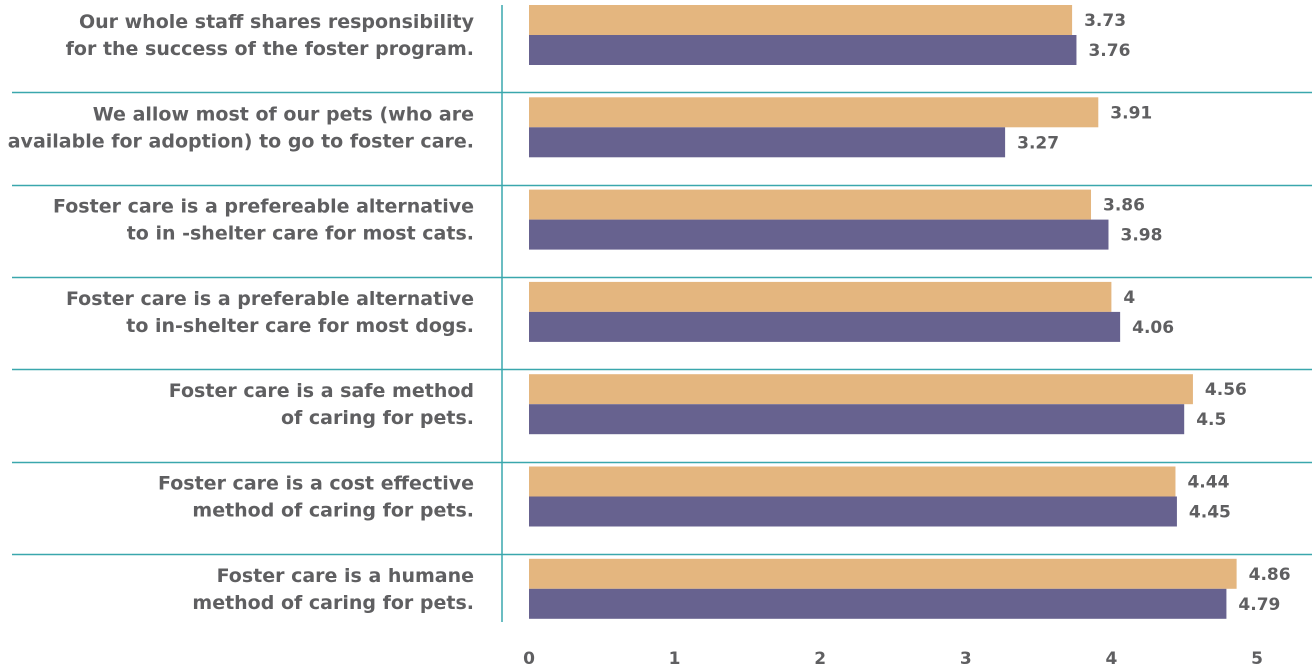 This screenshot has height=668, width=1312. Describe the element at coordinates (1131, 113) in the screenshot. I see `data-label: 3.91` at that location.